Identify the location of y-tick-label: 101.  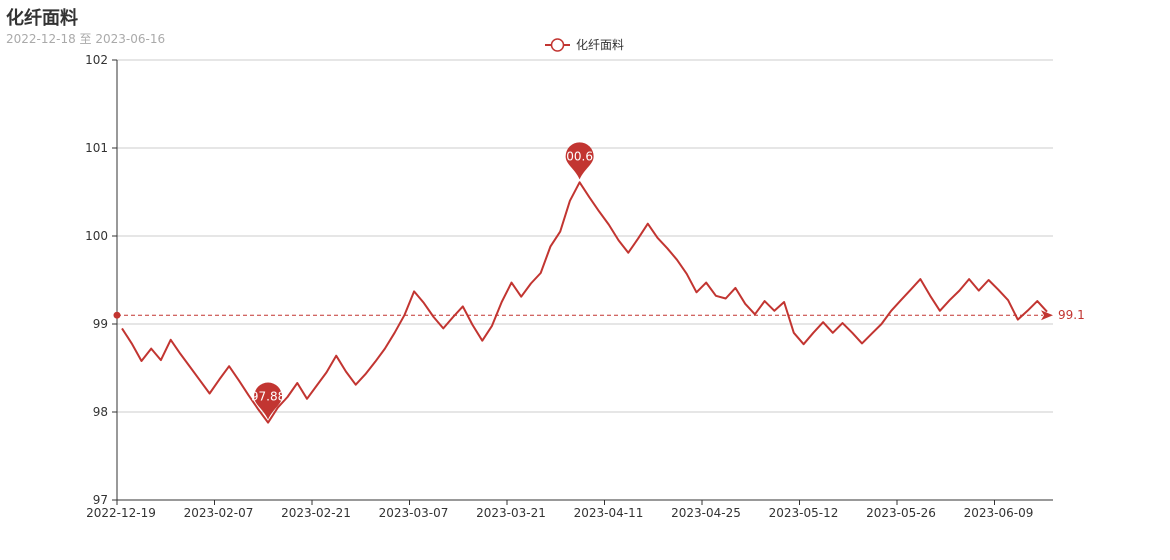
(96, 148).